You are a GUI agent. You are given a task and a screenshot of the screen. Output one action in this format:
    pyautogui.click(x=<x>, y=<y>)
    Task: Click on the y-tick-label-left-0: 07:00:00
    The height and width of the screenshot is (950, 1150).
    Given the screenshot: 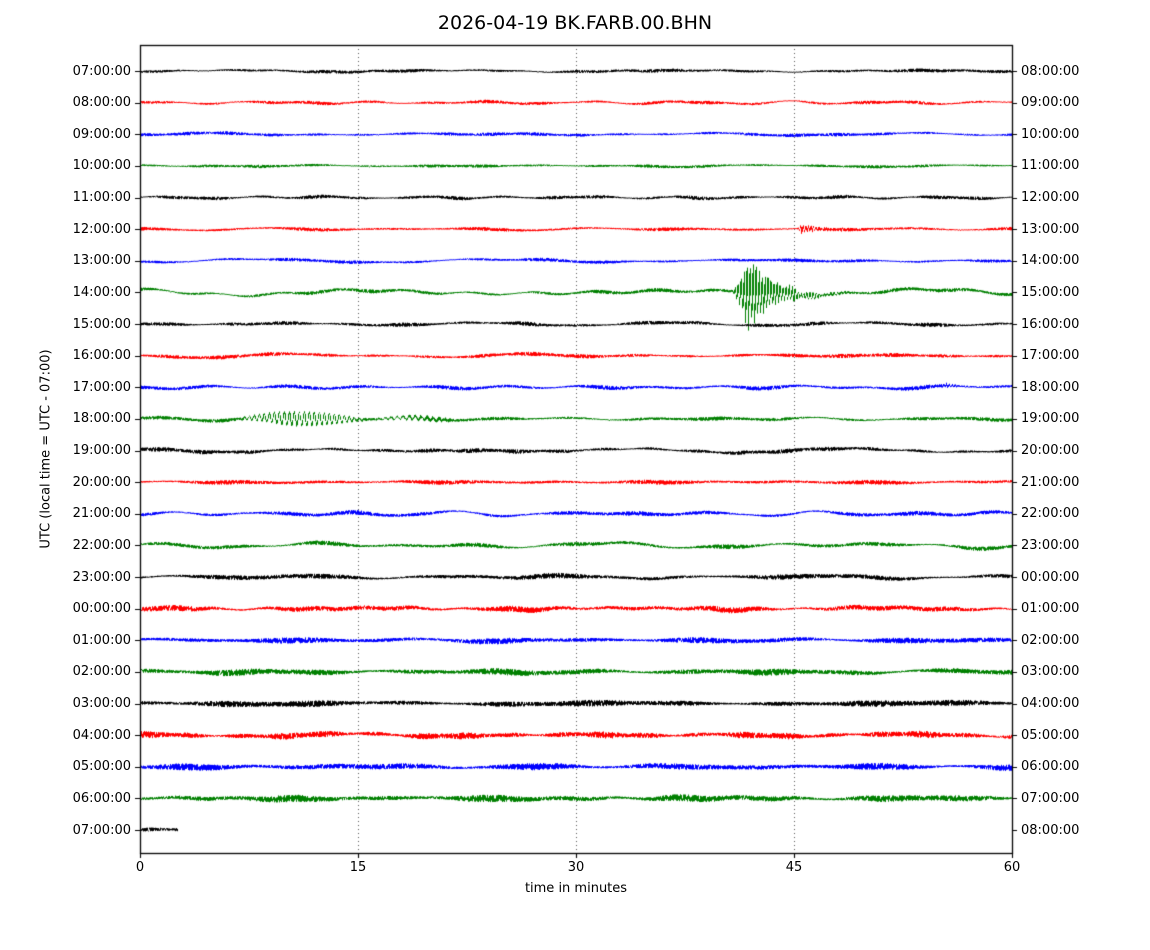 What is the action you would take?
    pyautogui.click(x=101, y=71)
    